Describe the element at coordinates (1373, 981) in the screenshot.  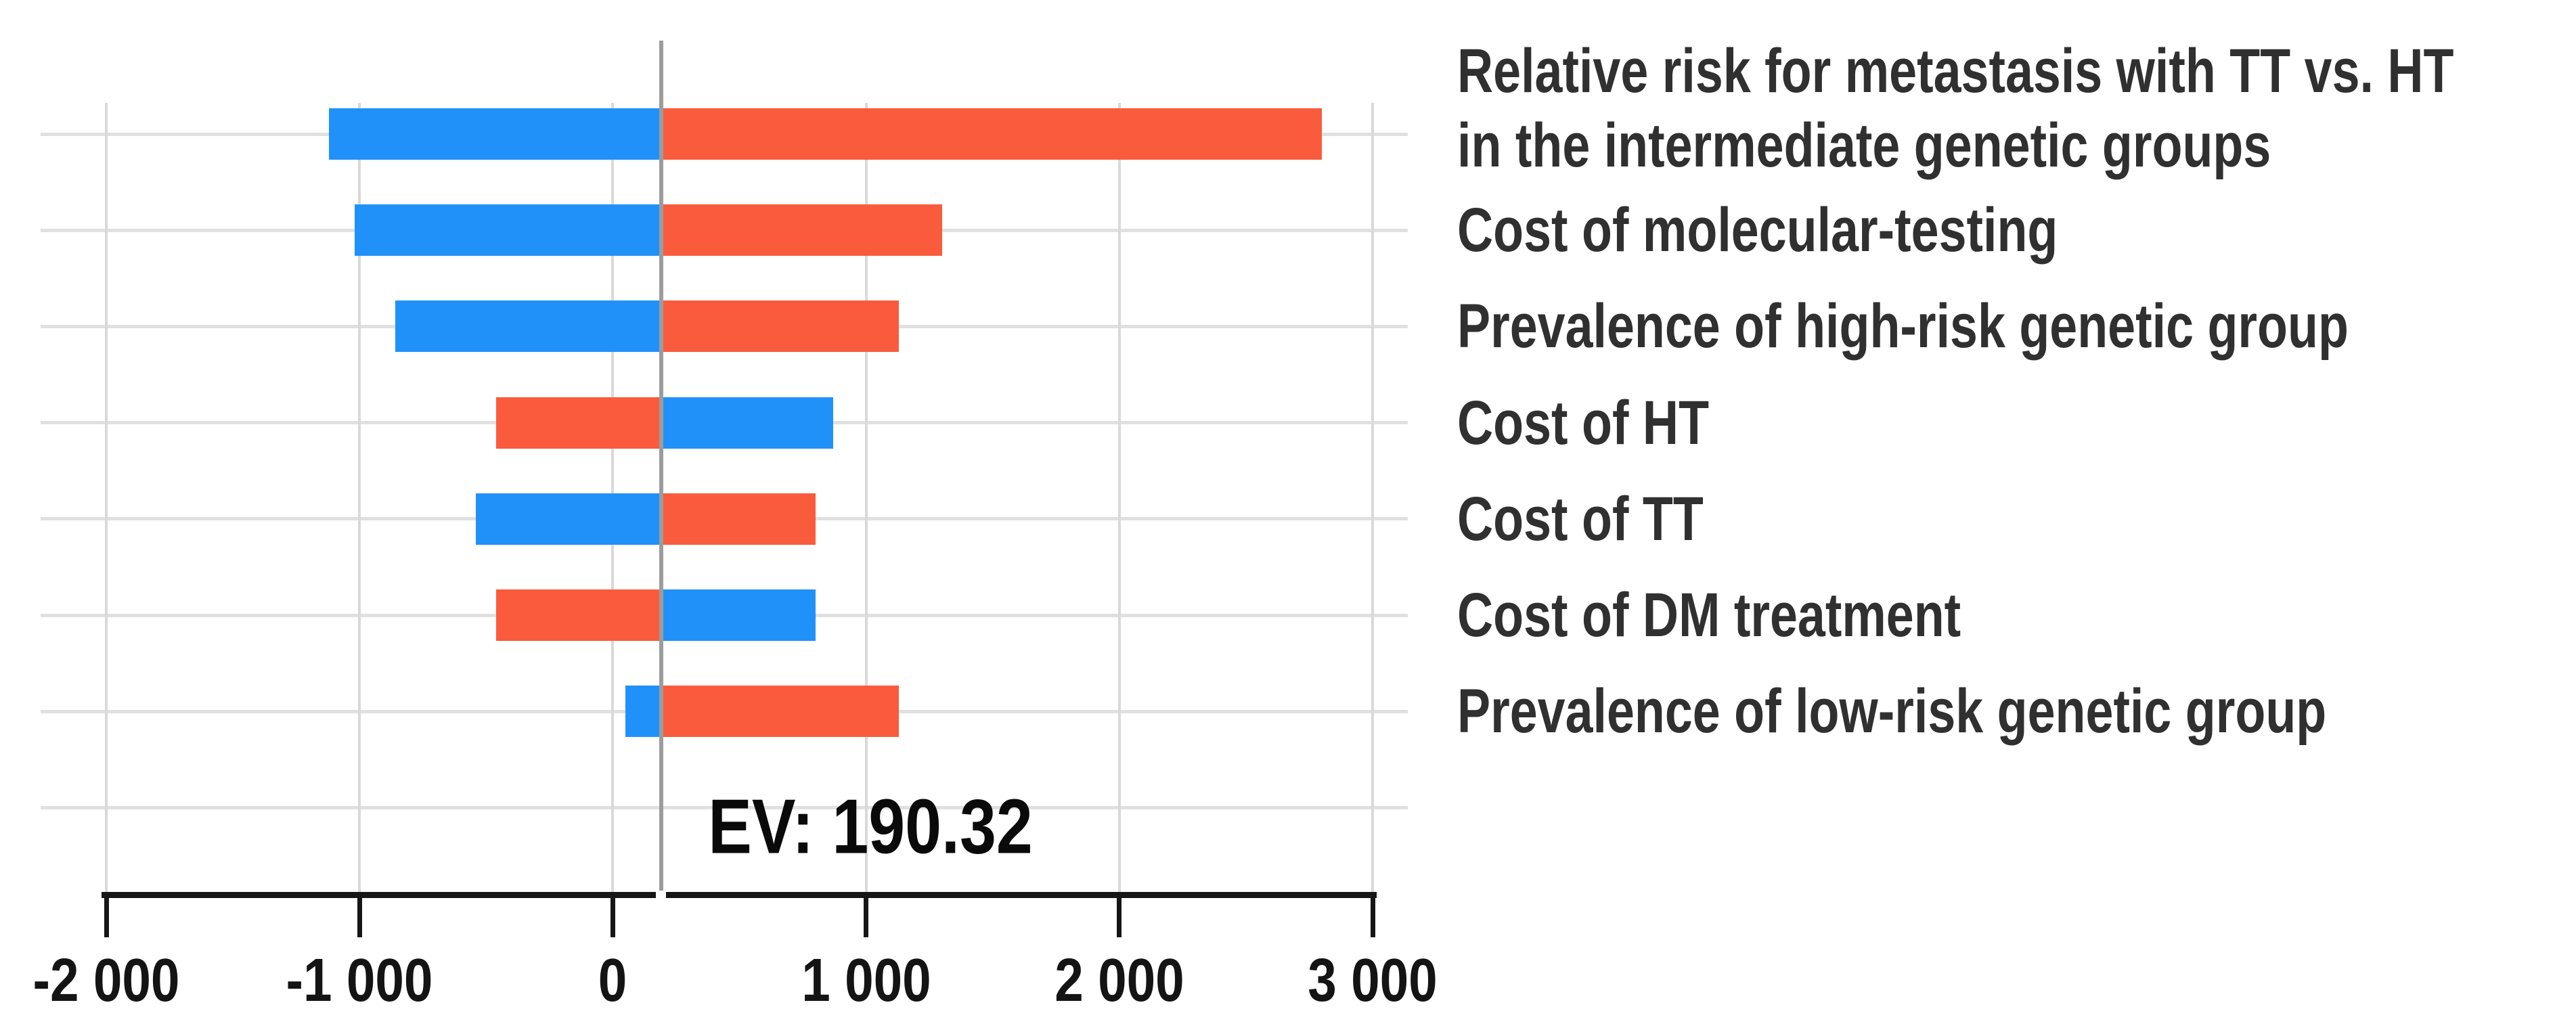
I see `x-axis-tick-label: 3 000` at that location.